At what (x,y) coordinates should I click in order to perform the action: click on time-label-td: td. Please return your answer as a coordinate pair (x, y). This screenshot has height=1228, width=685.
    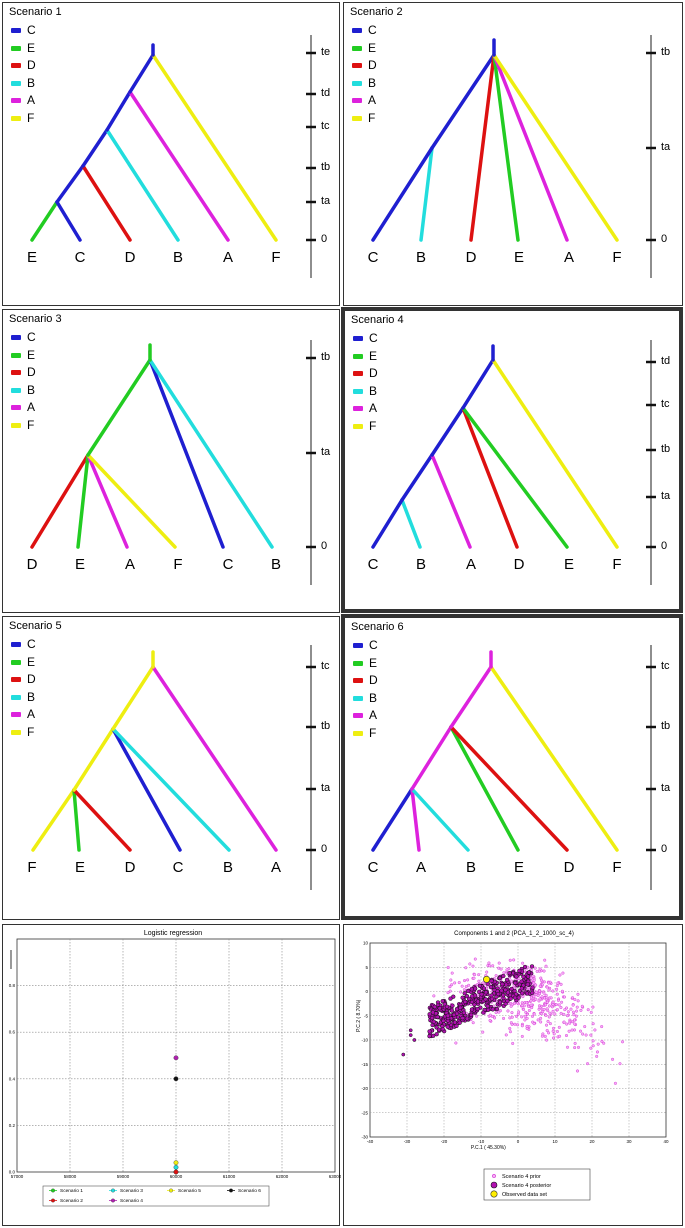
    Looking at the image, I should click on (326, 93).